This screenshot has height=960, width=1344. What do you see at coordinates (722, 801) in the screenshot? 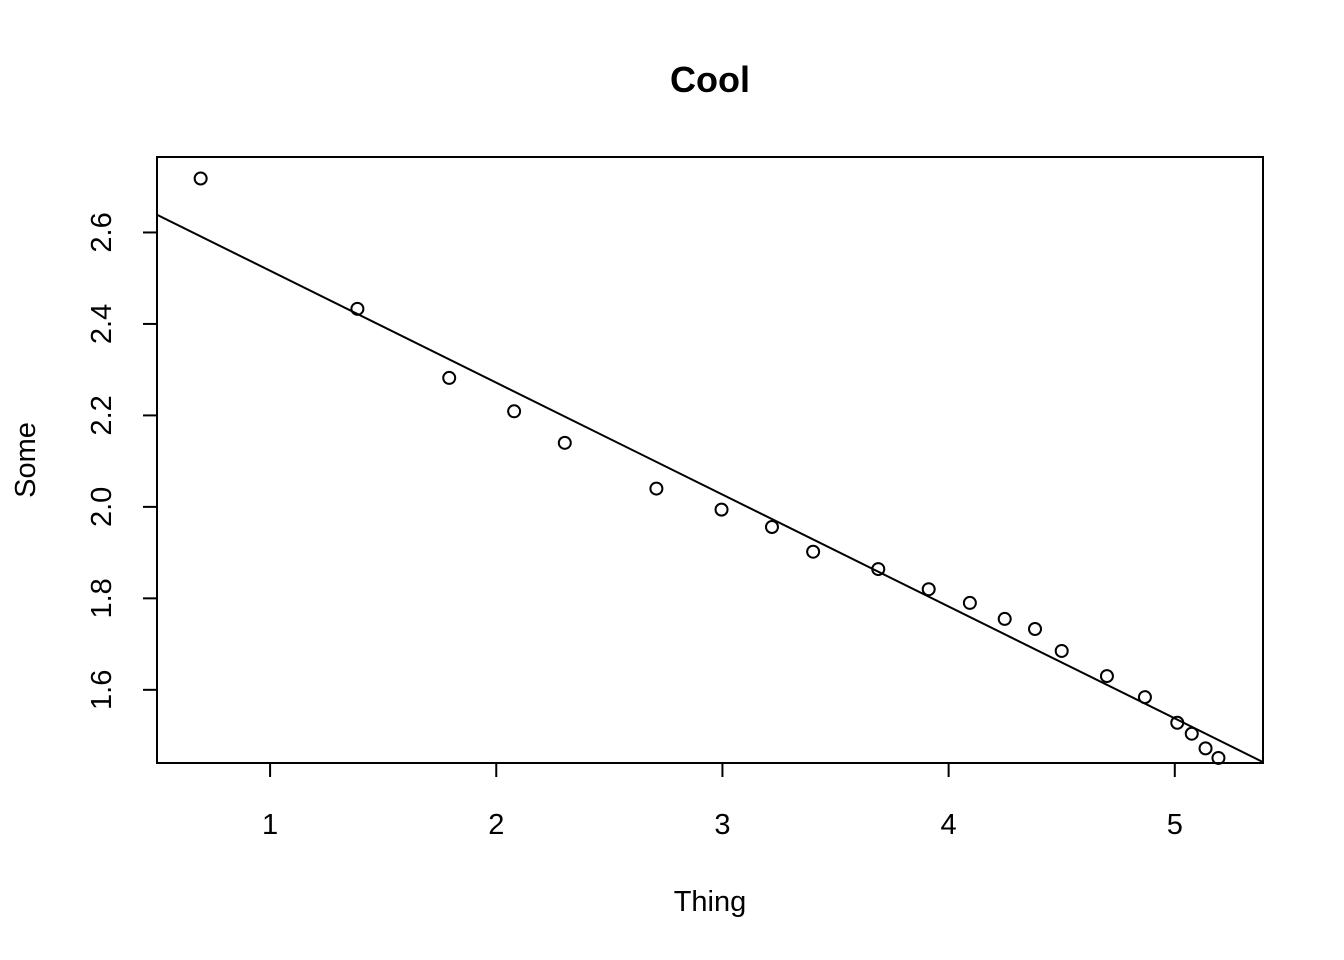
I see `x-axis: 1 2 3 4 5` at bounding box center [722, 801].